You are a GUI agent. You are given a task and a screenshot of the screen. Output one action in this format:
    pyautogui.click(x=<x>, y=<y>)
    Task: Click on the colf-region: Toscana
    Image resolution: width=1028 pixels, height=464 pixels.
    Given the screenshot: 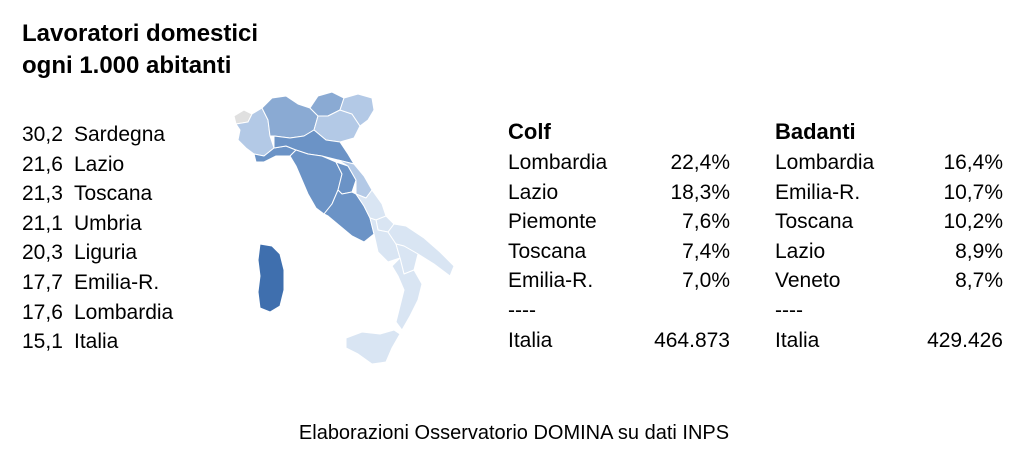 What is the action you would take?
    pyautogui.click(x=547, y=251)
    